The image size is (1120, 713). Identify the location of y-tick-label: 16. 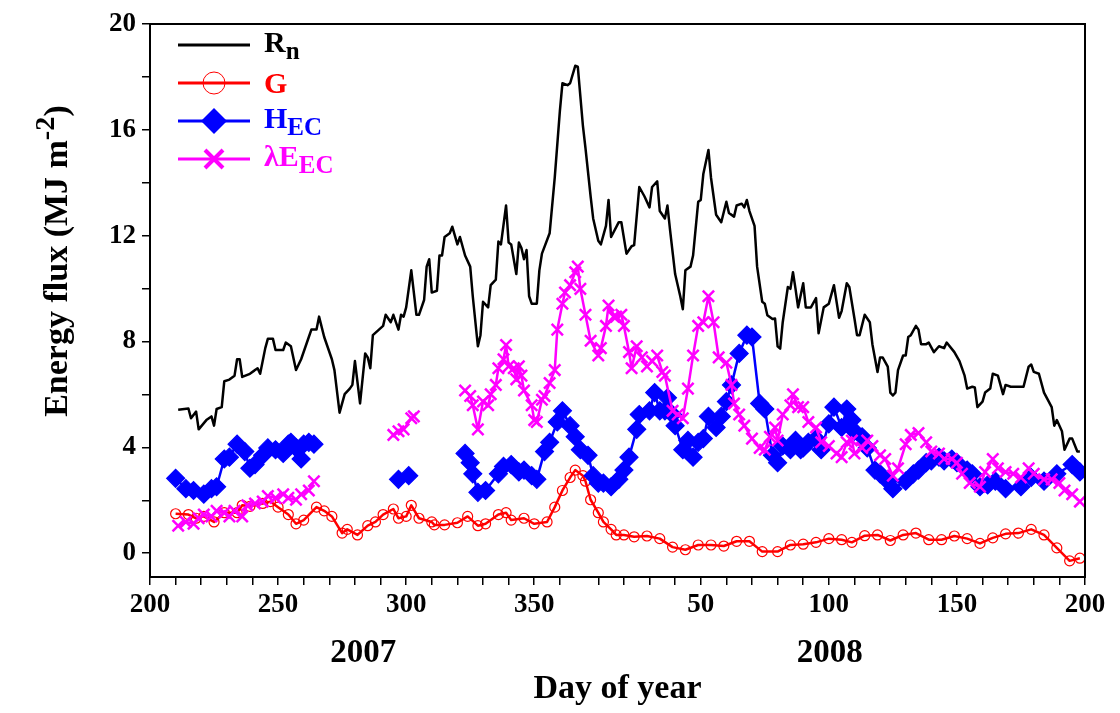
(122, 127).